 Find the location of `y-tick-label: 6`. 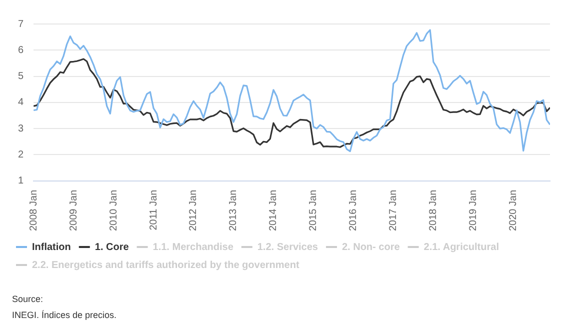

y-tick-label: 6 is located at coordinates (21, 50).